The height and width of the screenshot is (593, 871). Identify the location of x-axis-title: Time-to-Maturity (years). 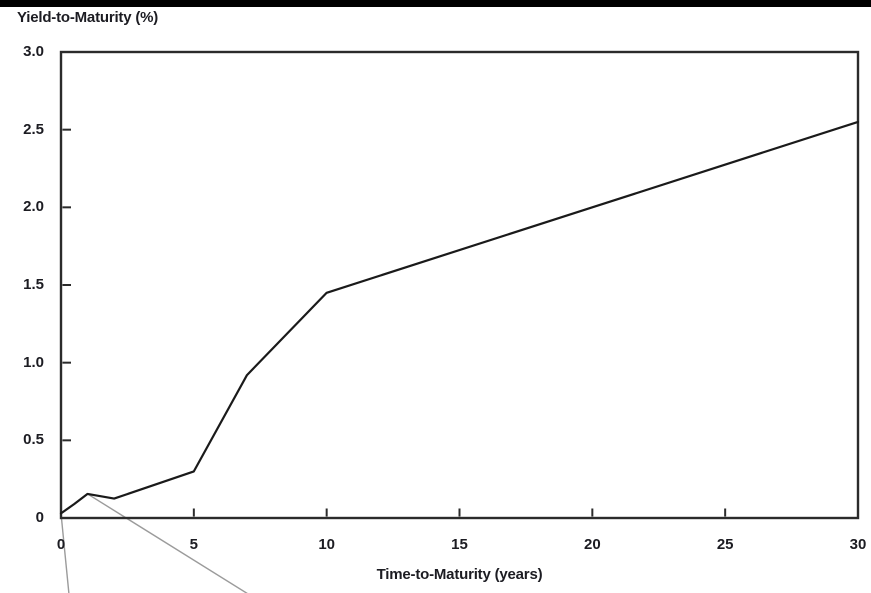
(459, 574).